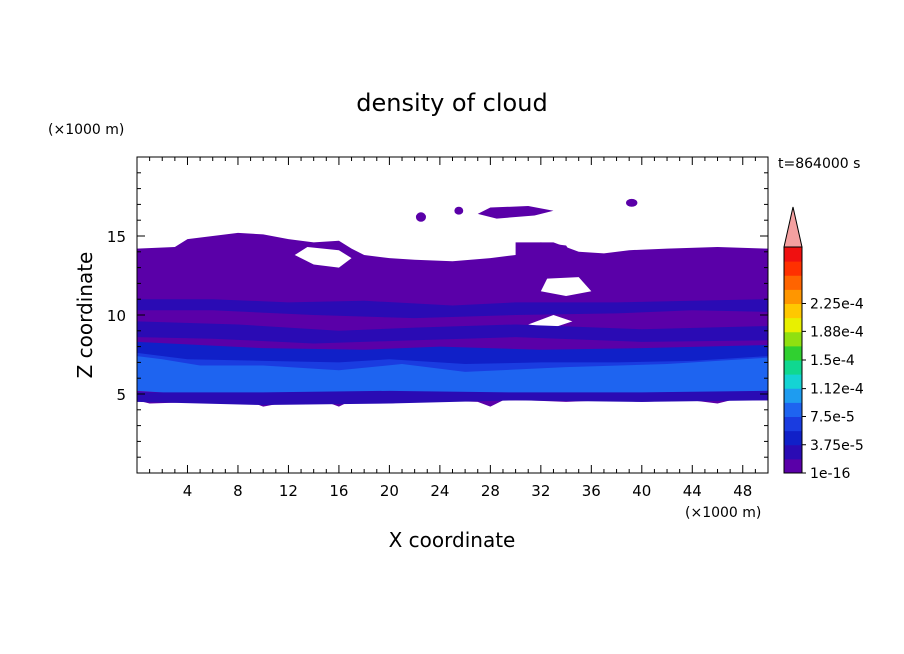 This screenshot has width=904, height=654. Describe the element at coordinates (288, 491) in the screenshot. I see `x-tick-label: 12` at that location.